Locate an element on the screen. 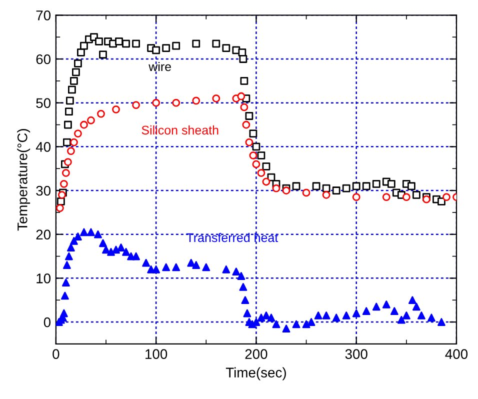  series-label: Silicon sheath is located at coordinates (180, 130).